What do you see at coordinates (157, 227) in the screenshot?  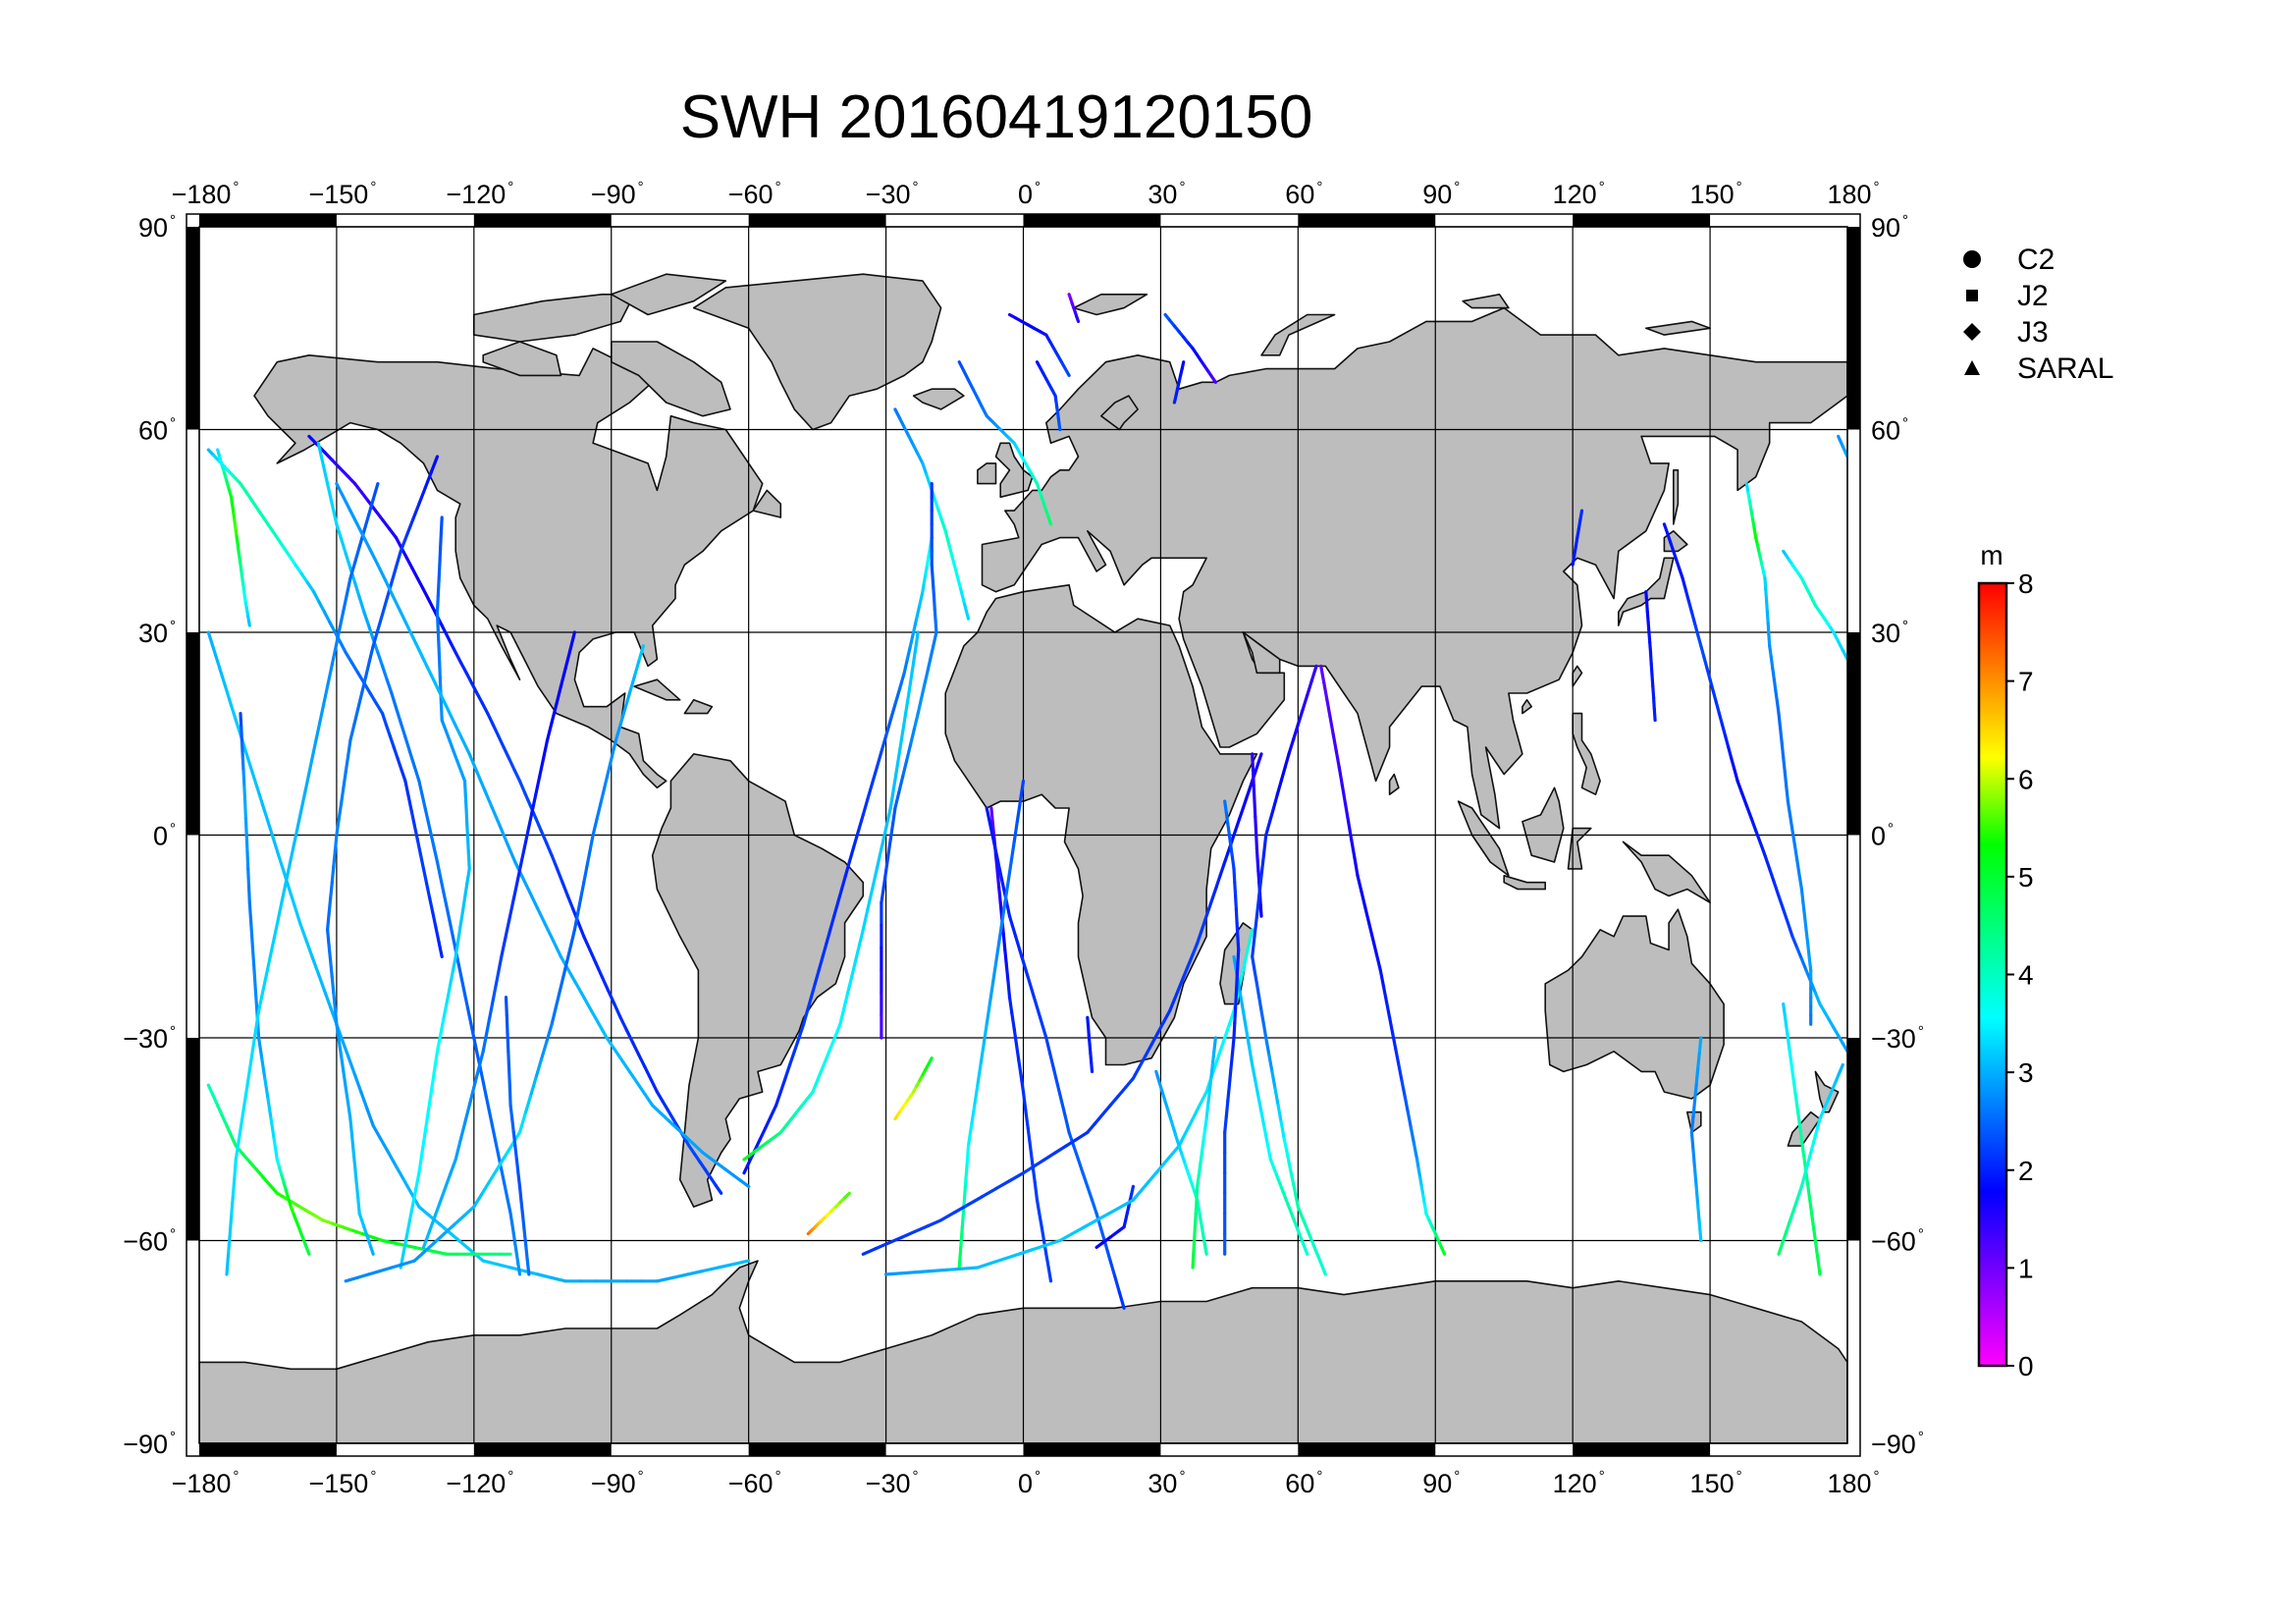 I see `lat-tick-label-left: 90 °` at bounding box center [157, 227].